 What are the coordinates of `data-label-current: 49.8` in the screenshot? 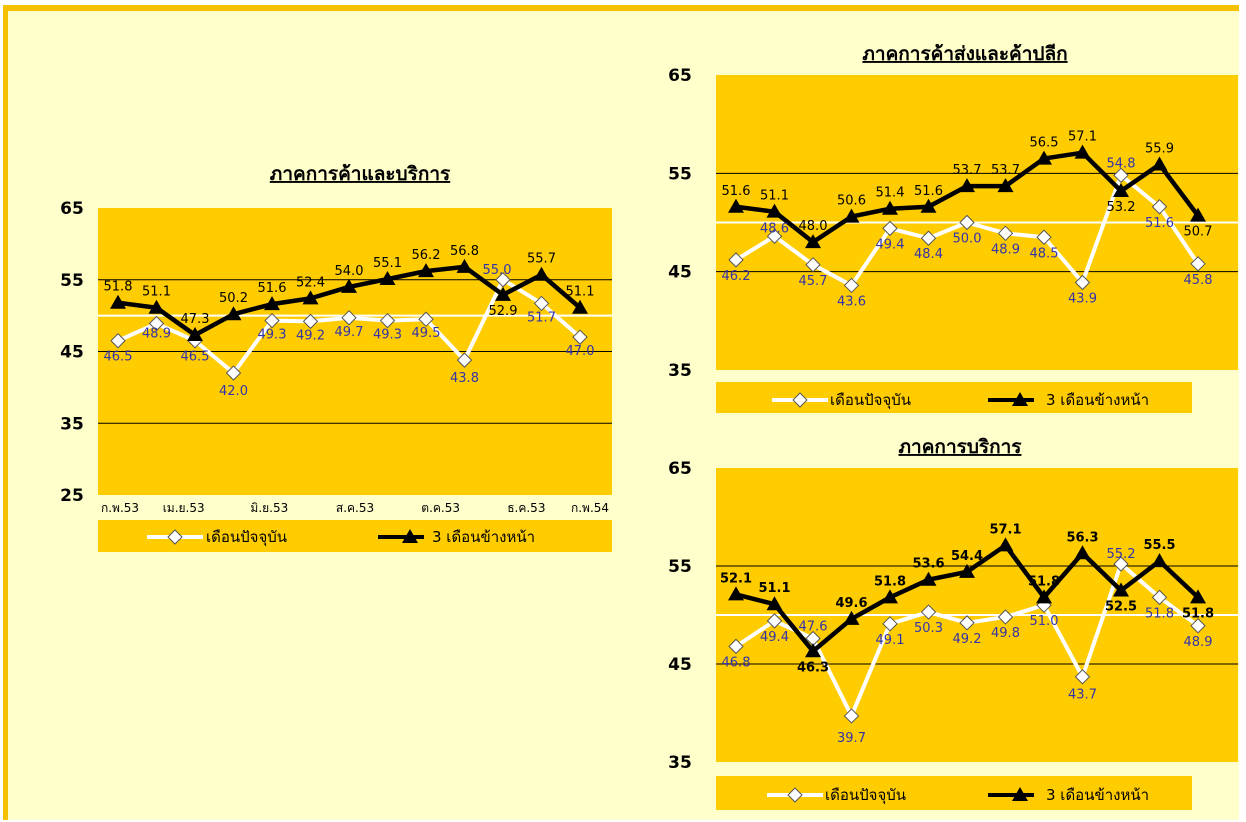 It's located at (1005, 633).